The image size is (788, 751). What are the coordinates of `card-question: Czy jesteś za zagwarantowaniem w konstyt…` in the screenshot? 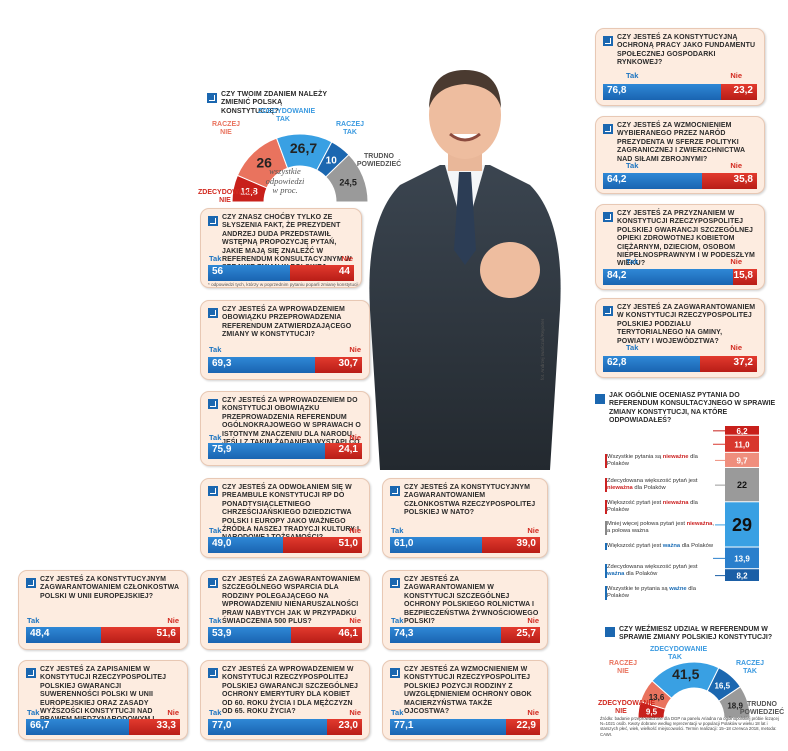 It's located at (471, 601).